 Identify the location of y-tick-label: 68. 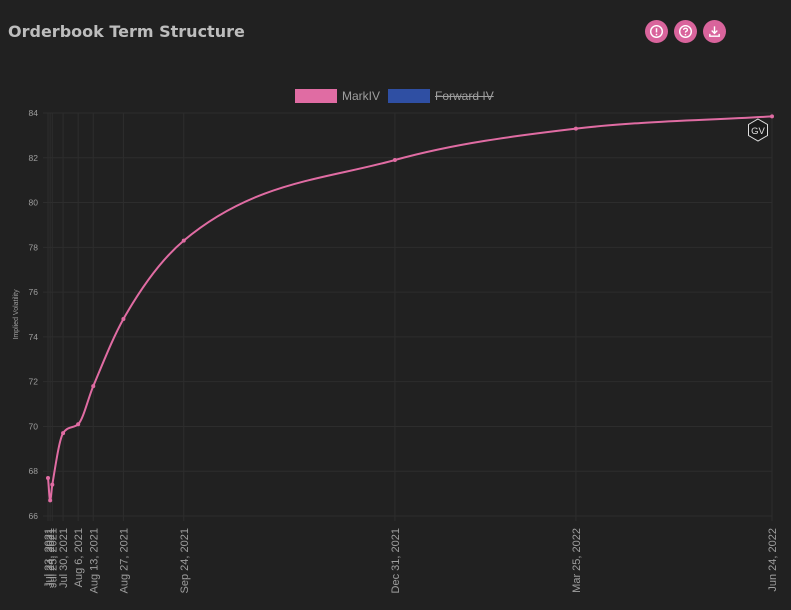
(34, 471).